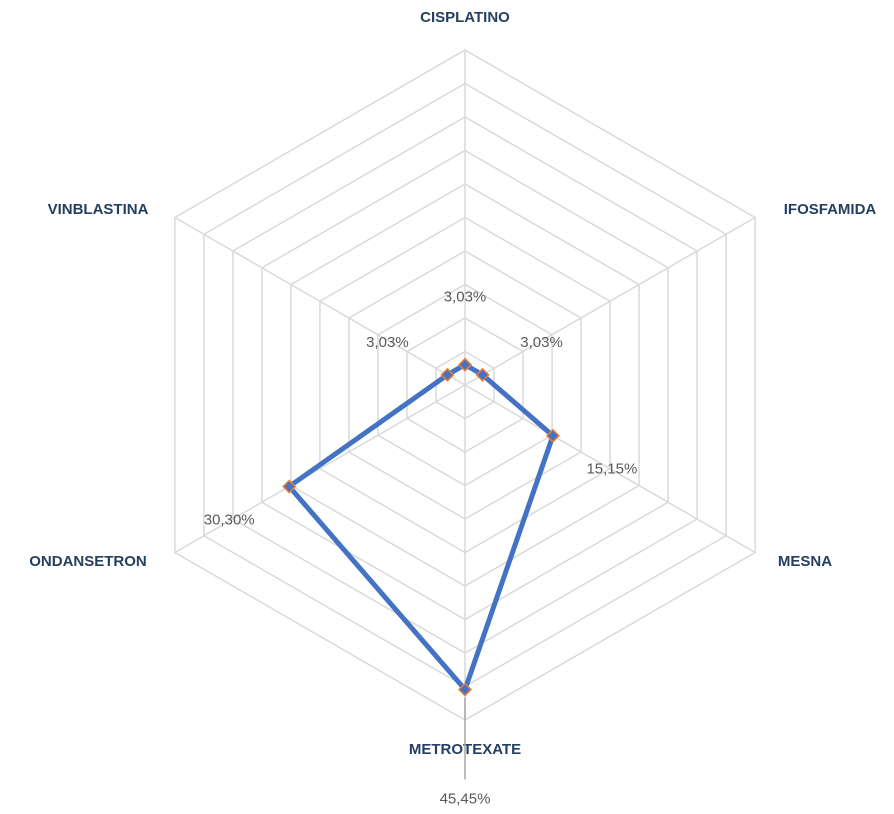 This screenshot has height=814, width=894. What do you see at coordinates (465, 798) in the screenshot?
I see `data-label: 45,45%` at bounding box center [465, 798].